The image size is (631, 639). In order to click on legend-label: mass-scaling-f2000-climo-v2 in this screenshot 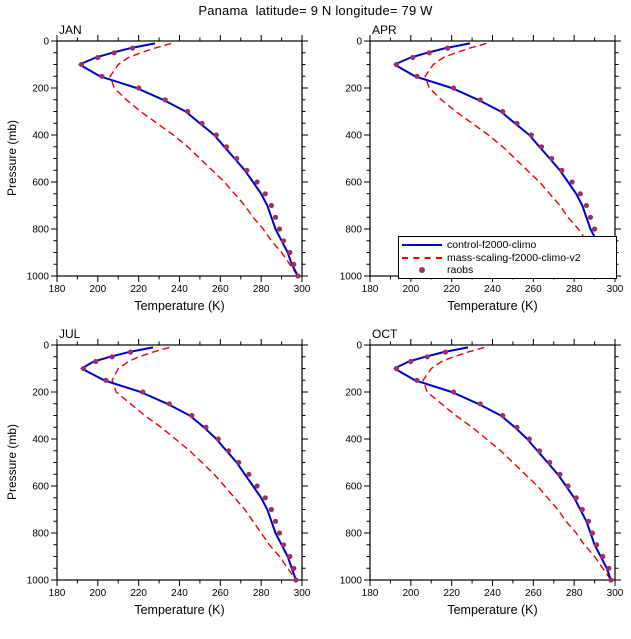, I will do `click(514, 257)`.